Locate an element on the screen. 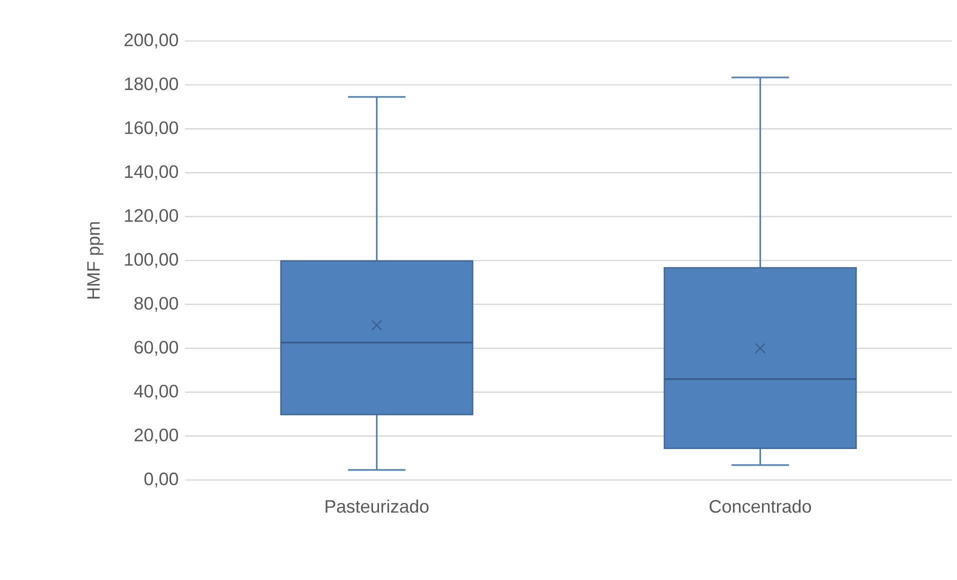 Image resolution: width=957 pixels, height=580 pixels. y-tick-label: 180,00 is located at coordinates (151, 84).